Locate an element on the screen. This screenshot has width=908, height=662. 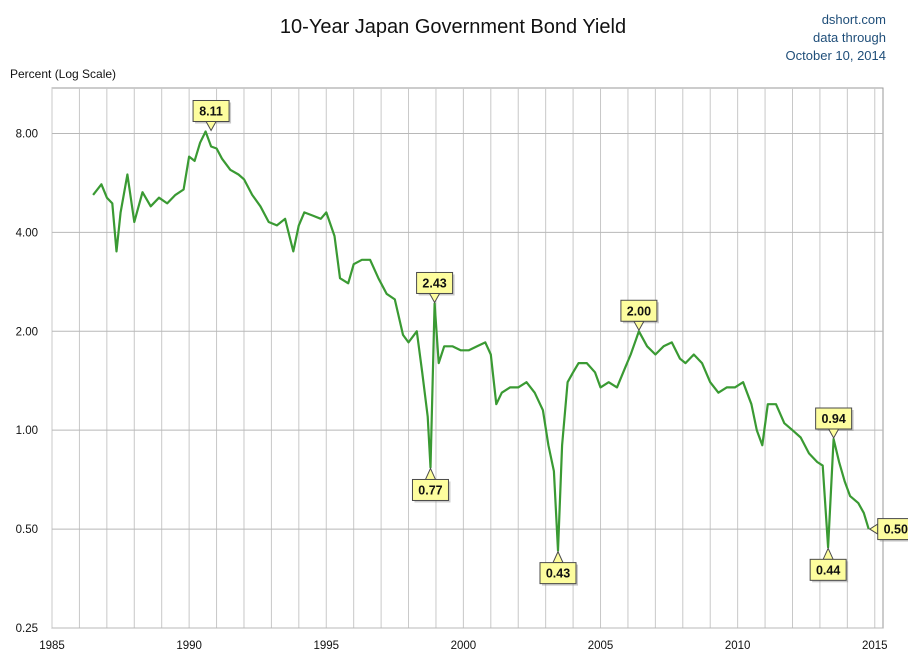
callout-label: 0.50 is located at coordinates (896, 530).